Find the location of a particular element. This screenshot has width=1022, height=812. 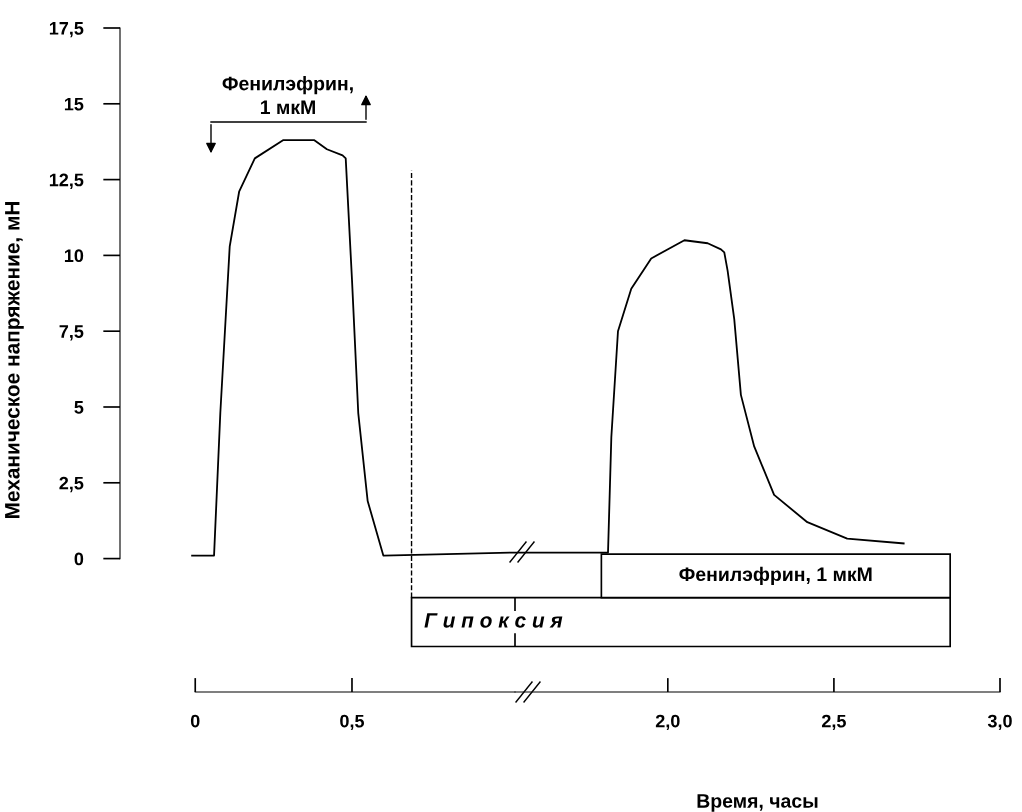

y-tick-label: 5 is located at coordinates (79, 407).